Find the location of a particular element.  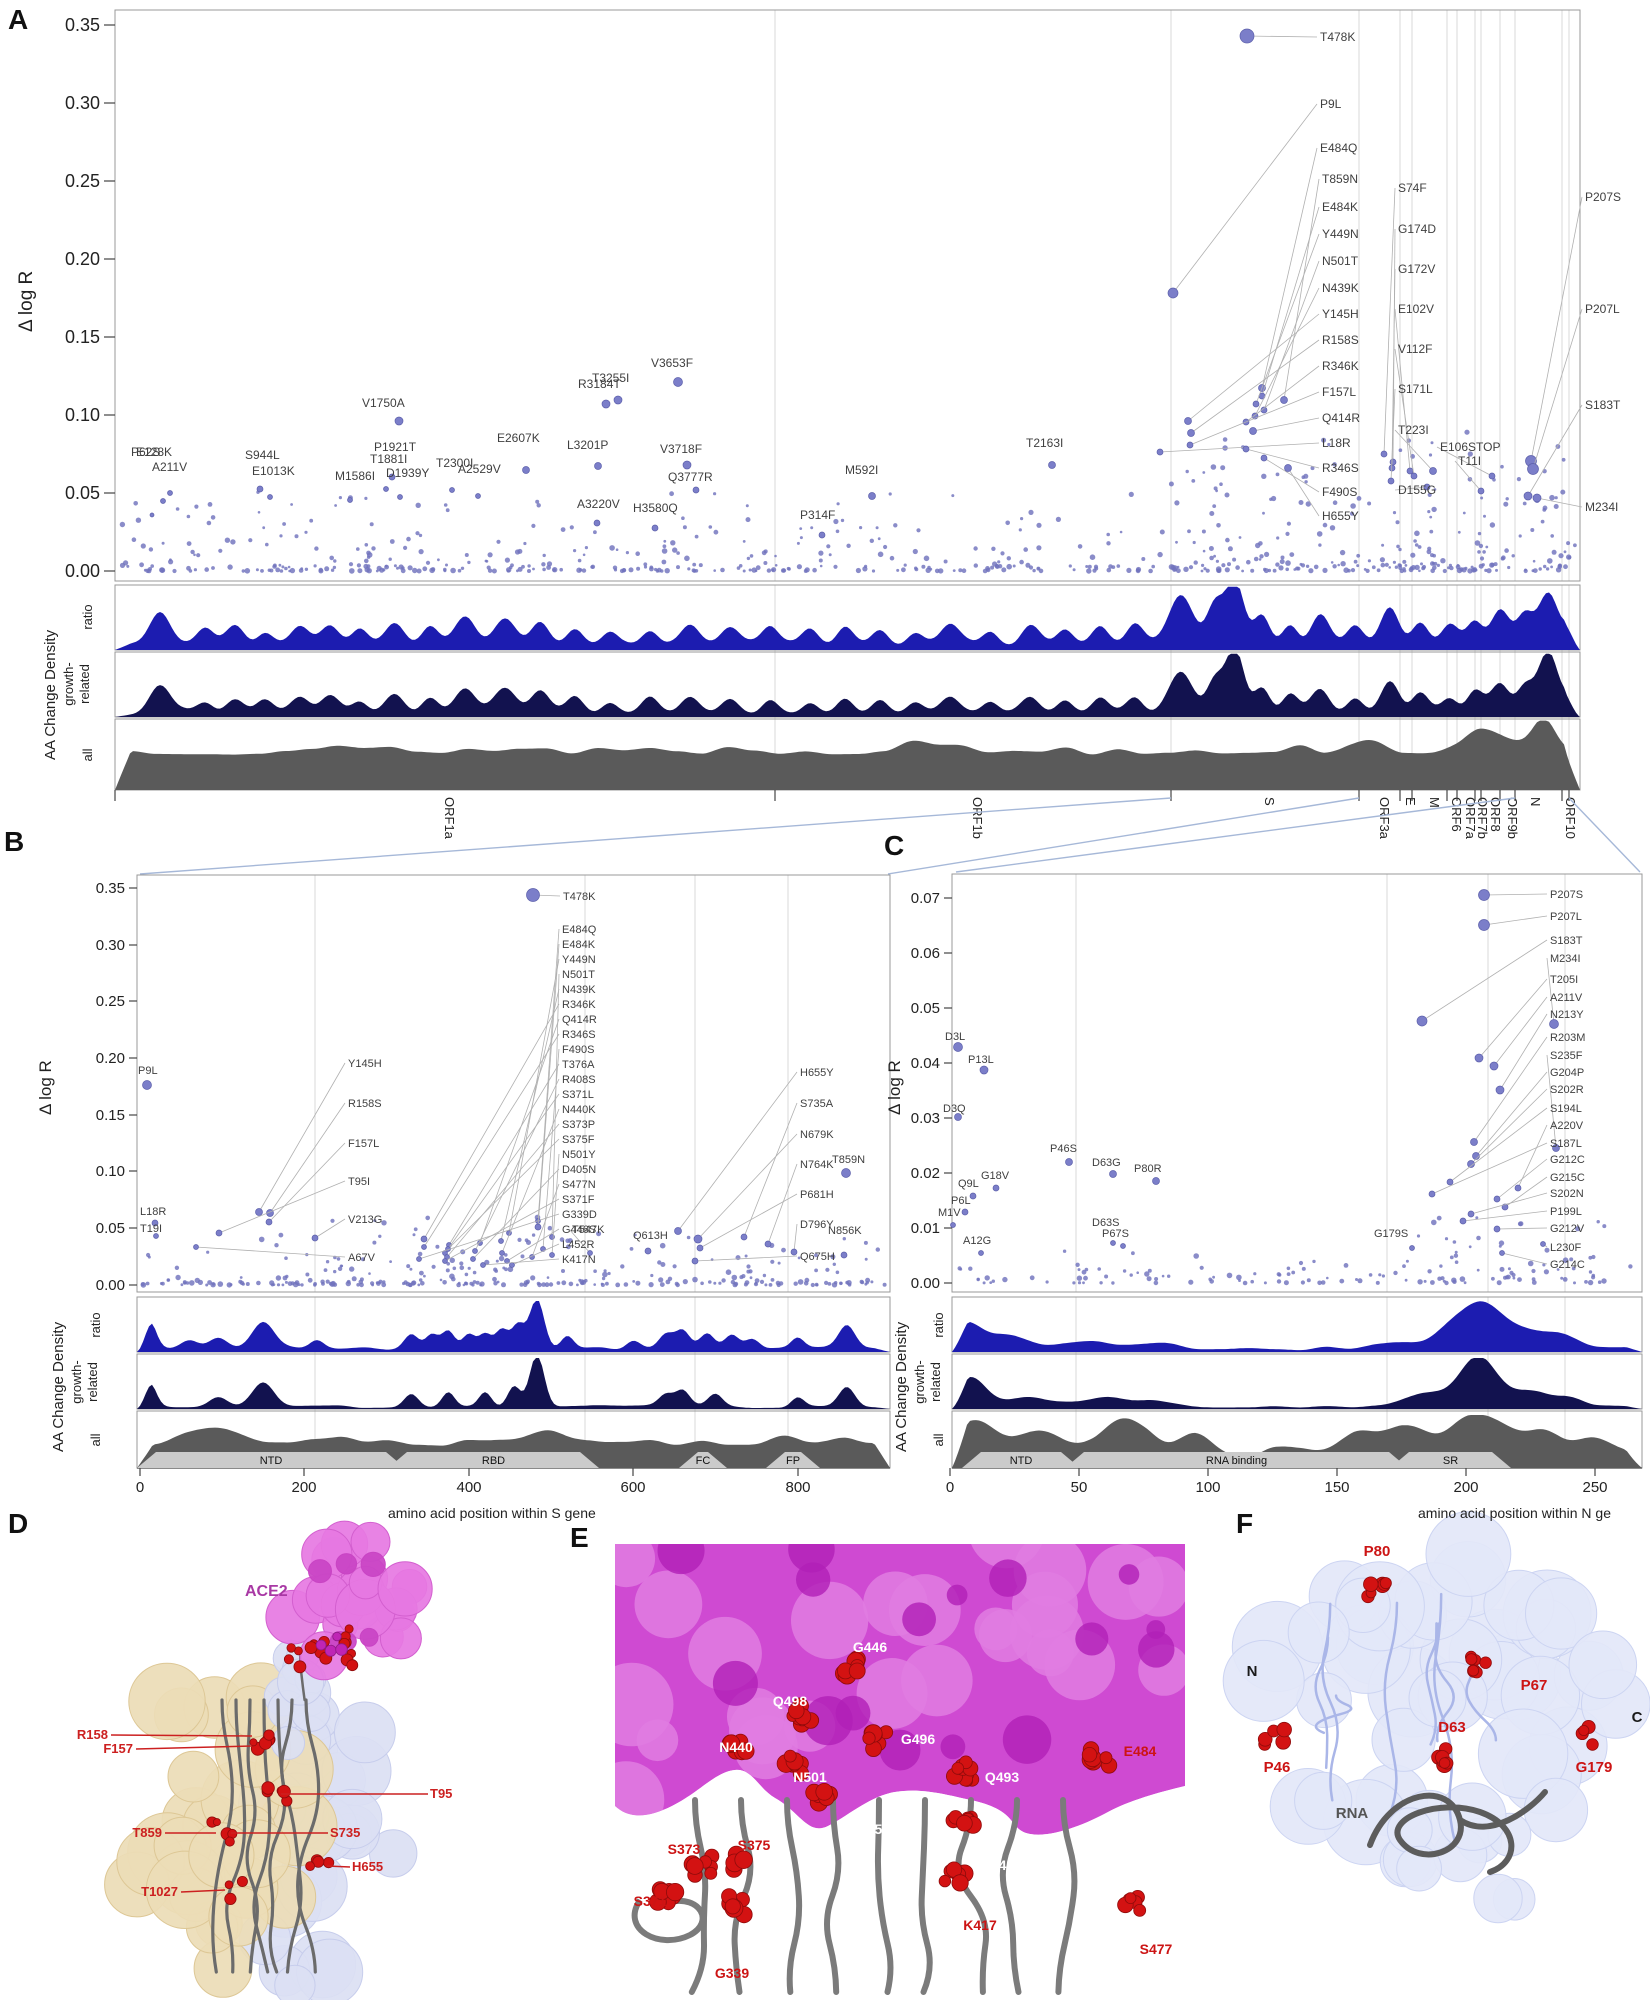

mutation-dot-Q3777R is located at coordinates (696, 490).